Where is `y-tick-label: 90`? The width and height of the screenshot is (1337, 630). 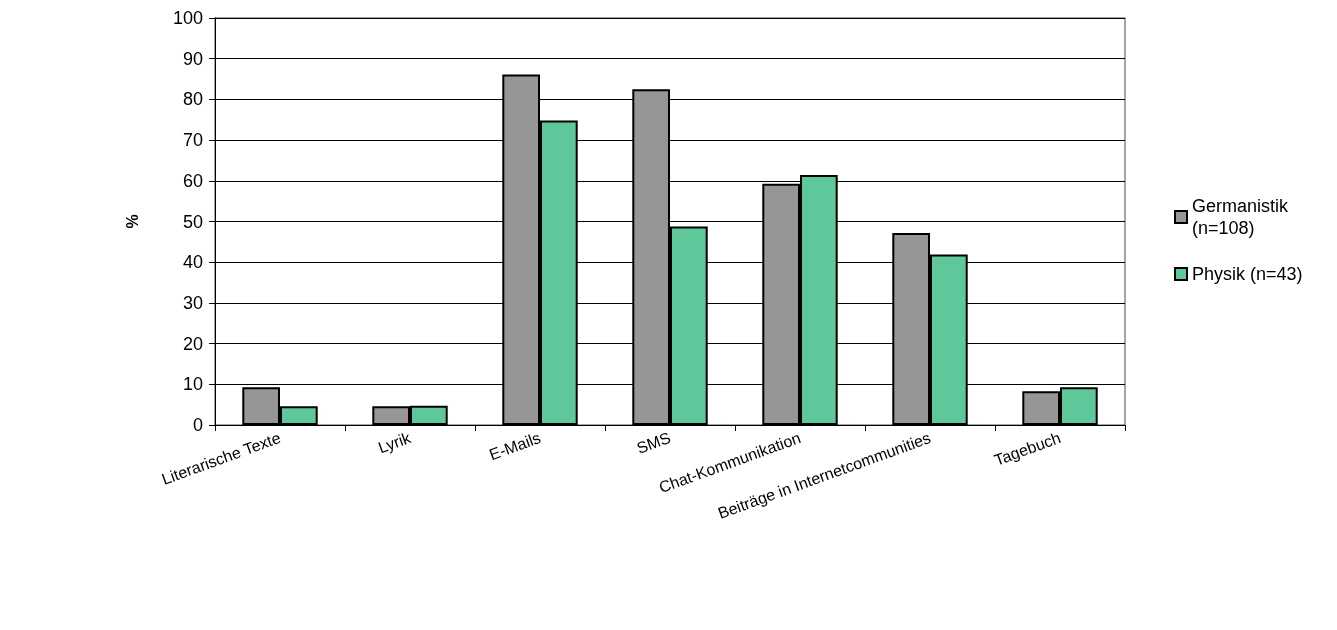
y-tick-label: 90 is located at coordinates (192, 58).